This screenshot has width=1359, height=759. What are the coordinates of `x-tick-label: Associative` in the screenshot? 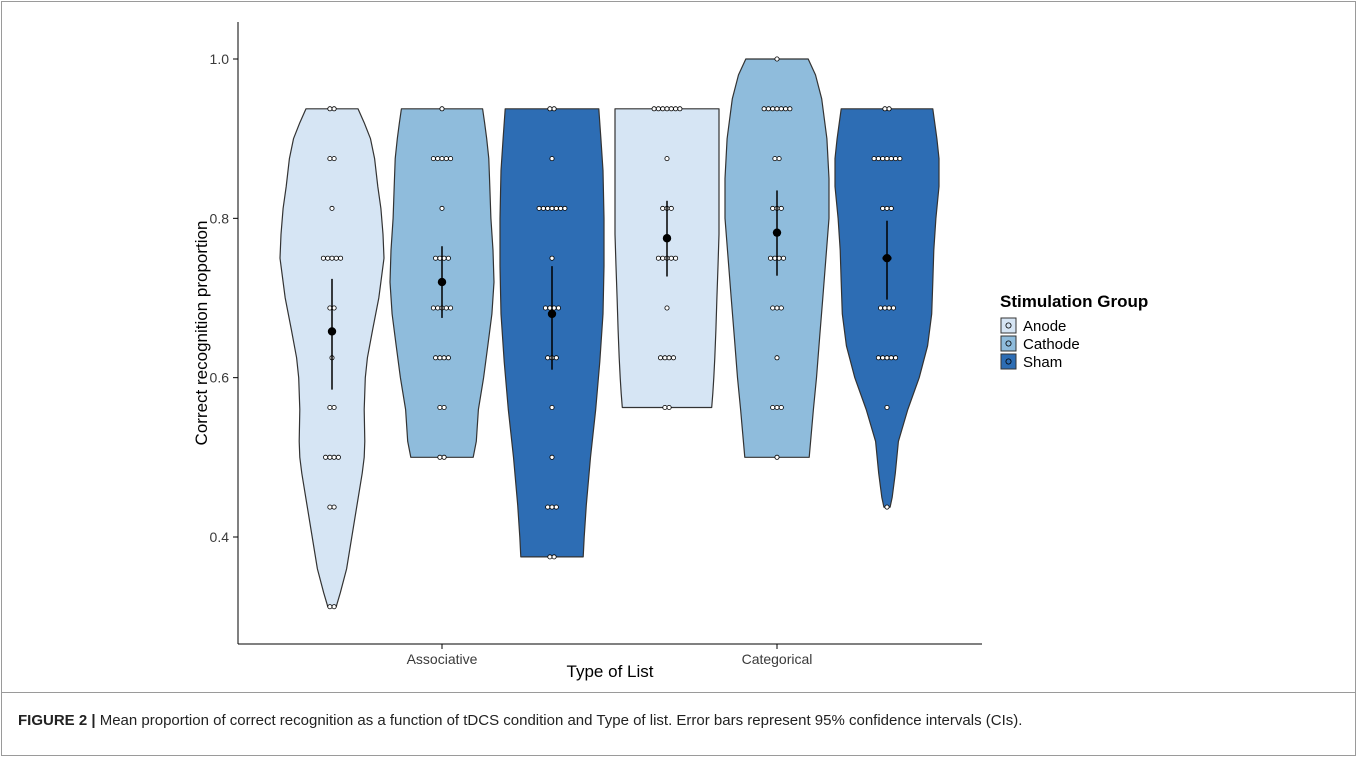 It's located at (442, 659).